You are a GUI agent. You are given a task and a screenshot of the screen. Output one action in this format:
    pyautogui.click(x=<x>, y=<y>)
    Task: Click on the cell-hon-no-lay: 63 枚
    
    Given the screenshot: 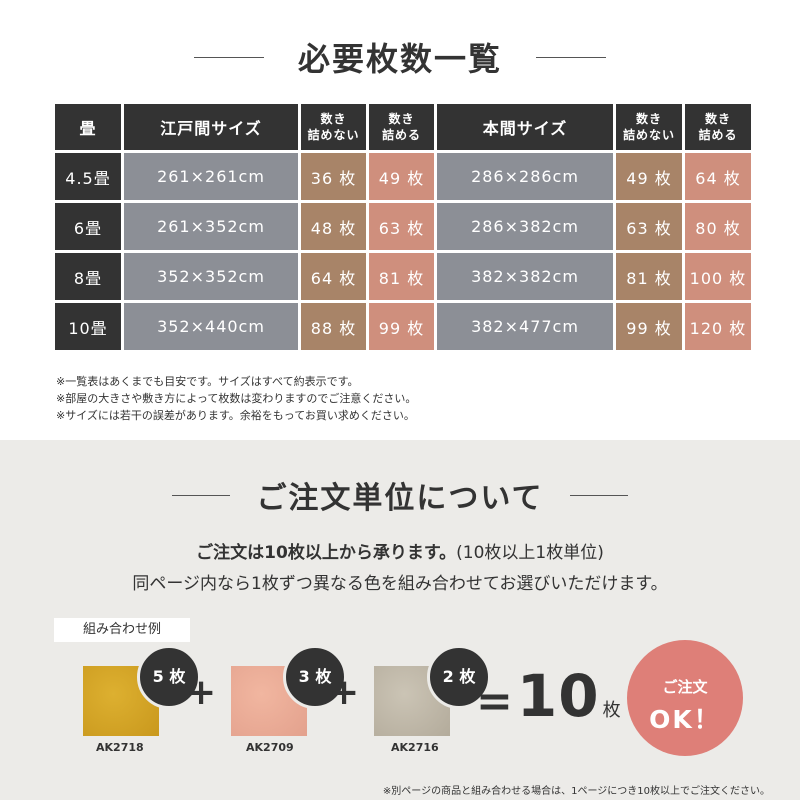 What is the action you would take?
    pyautogui.click(x=649, y=226)
    